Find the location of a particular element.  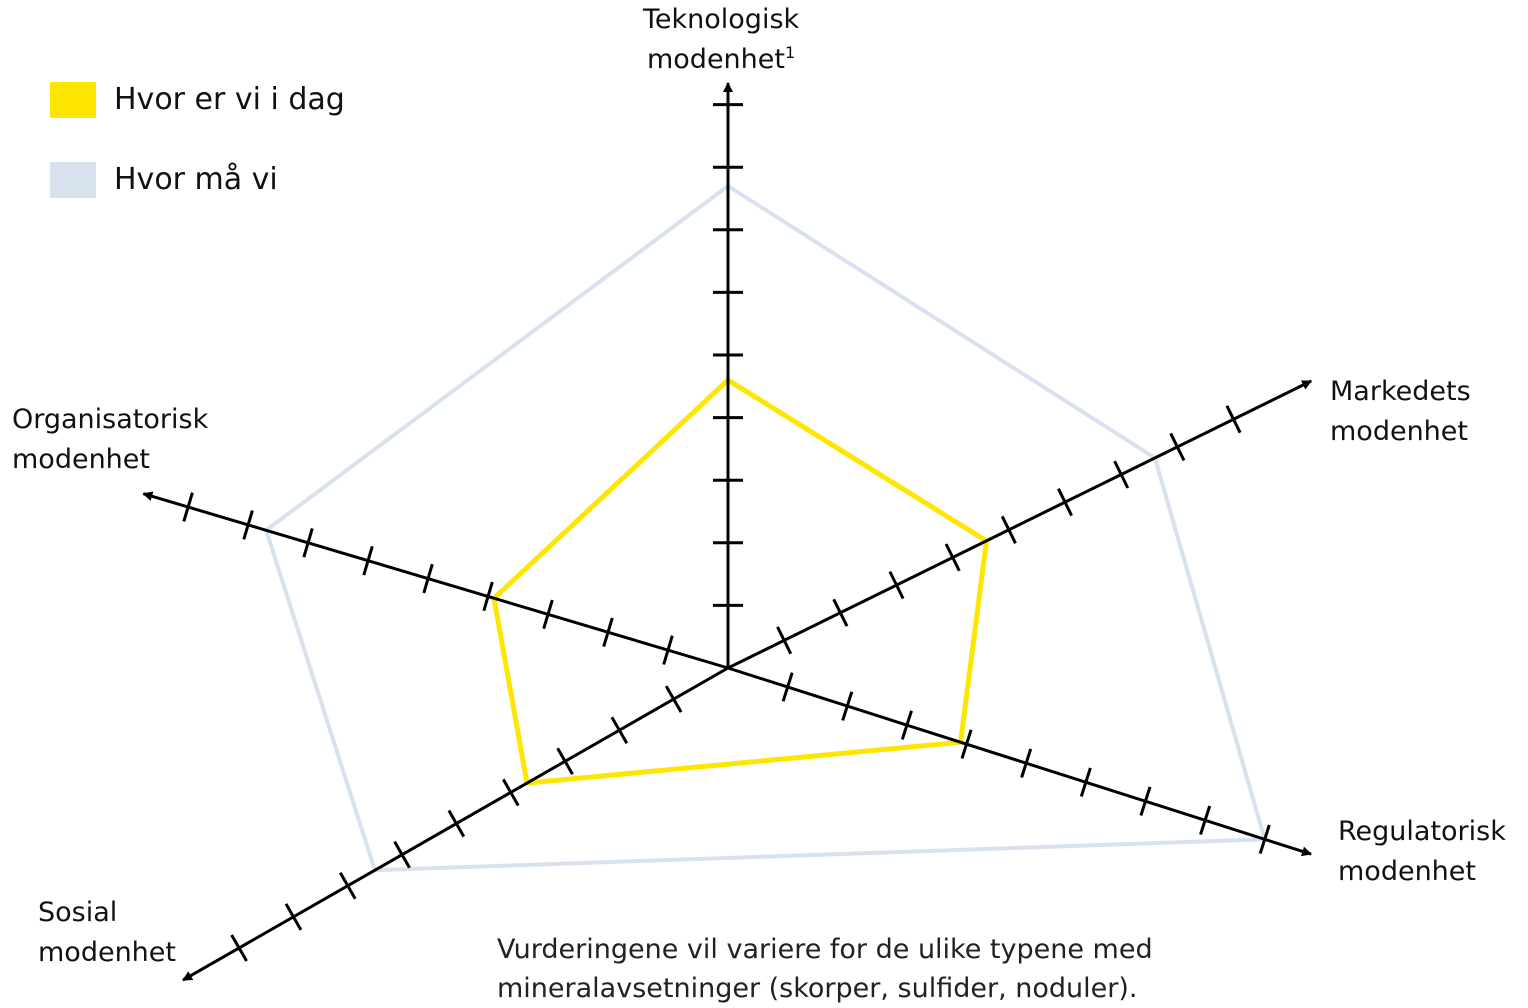

legend-item-today: Hvor er vi i dag is located at coordinates (197, 100).